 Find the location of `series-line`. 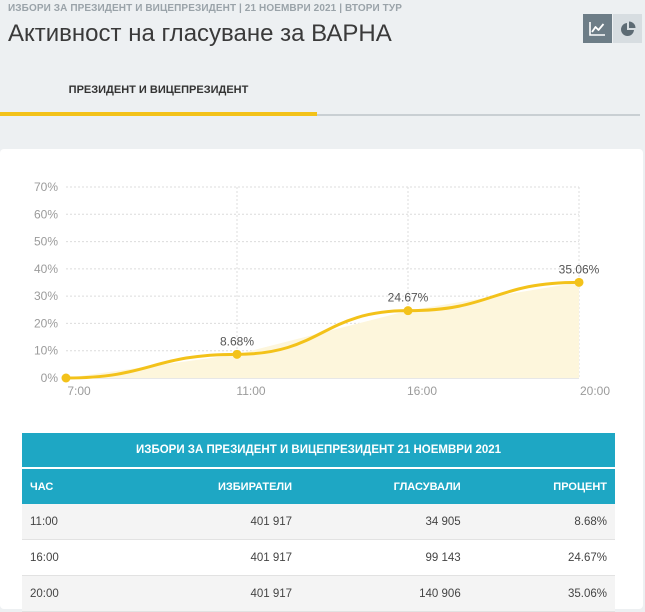

series-line is located at coordinates (322, 330).